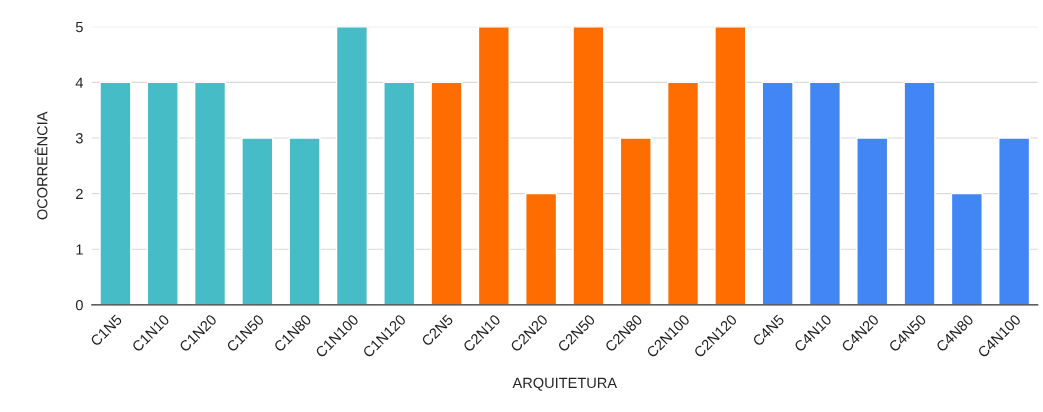 This screenshot has width=1043, height=412. What do you see at coordinates (41, 165) in the screenshot?
I see `y-axis-title: OCORREÊNCIA` at bounding box center [41, 165].